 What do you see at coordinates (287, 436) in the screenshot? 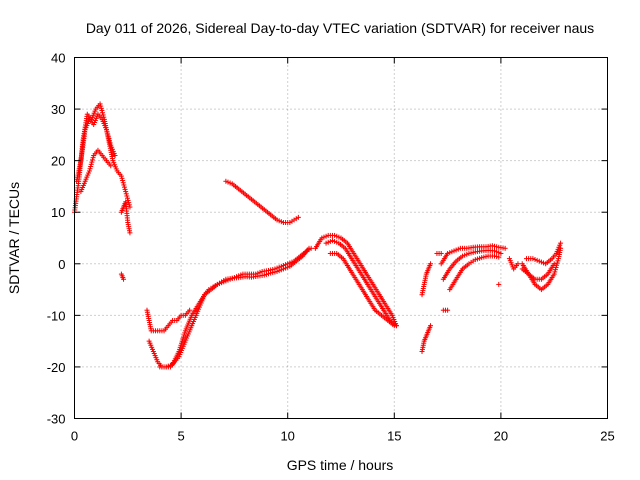
I see `x-tick-label: 10` at bounding box center [287, 436].